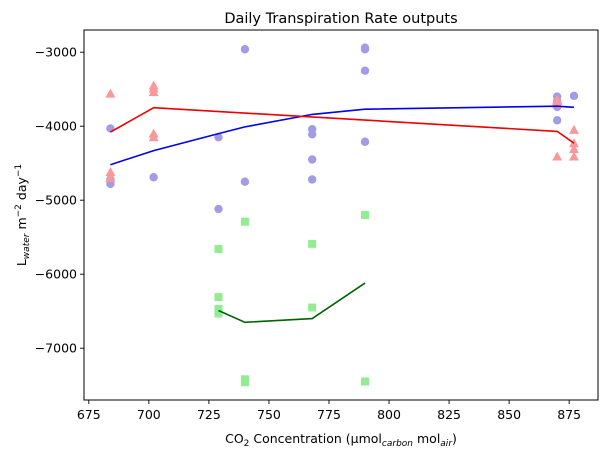 This screenshot has width=600, height=457. What do you see at coordinates (509, 414) in the screenshot?
I see `x-tick-label: 850` at bounding box center [509, 414].